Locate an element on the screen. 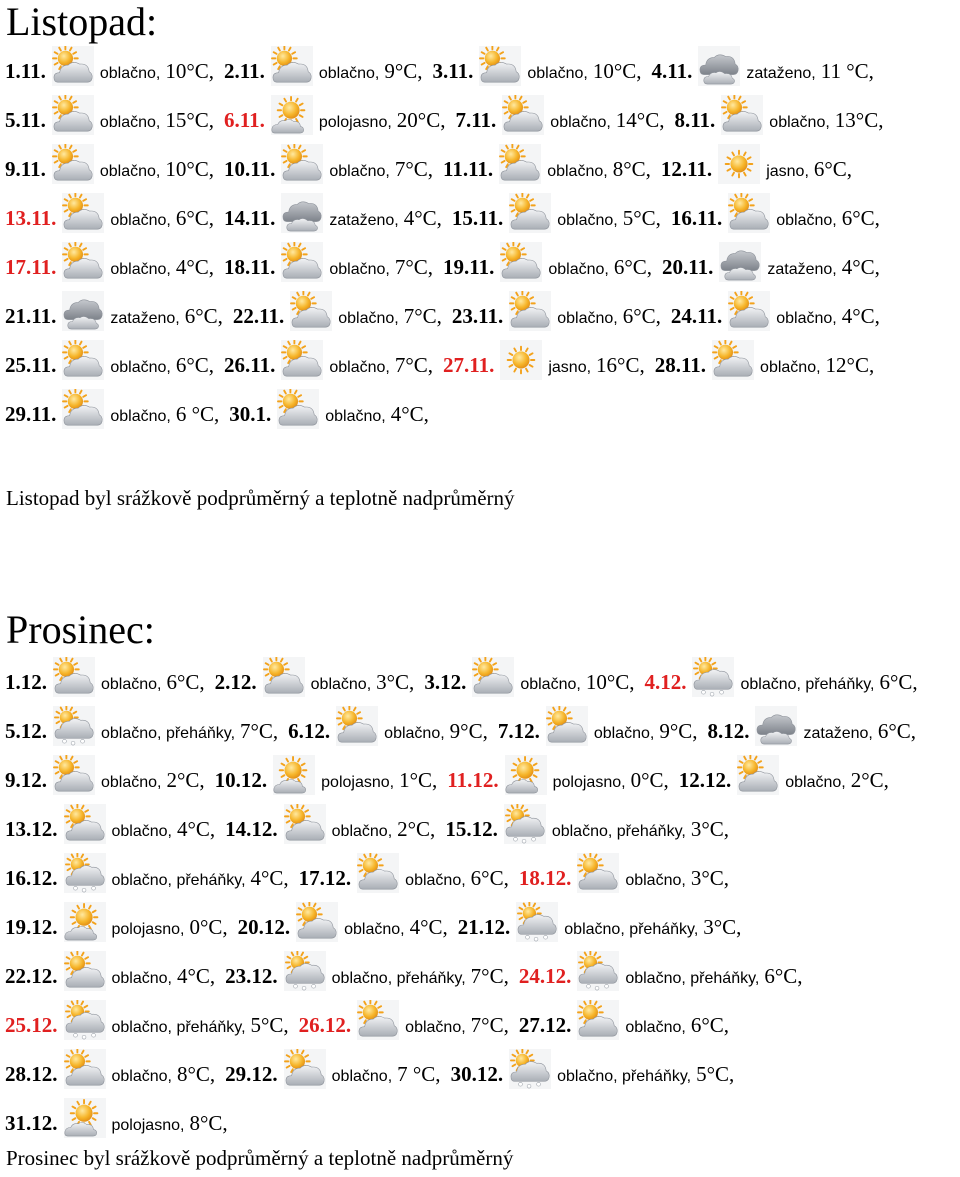  day-entry: 21.11. zataženo, 6°C, is located at coordinates (114, 308).